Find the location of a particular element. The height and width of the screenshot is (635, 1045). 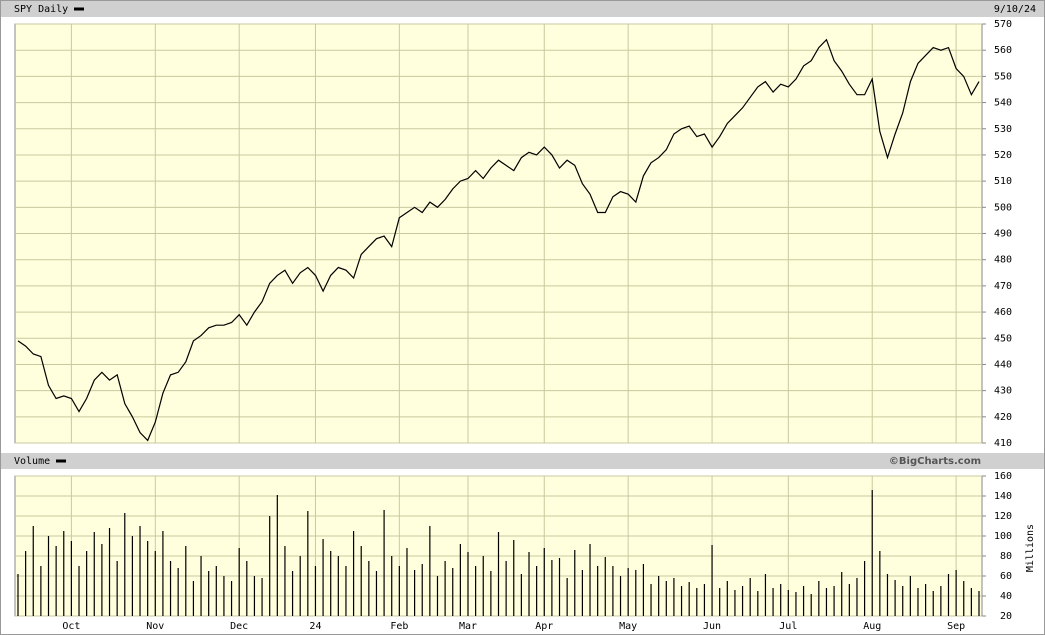

x-tick-label: Feb is located at coordinates (399, 626).